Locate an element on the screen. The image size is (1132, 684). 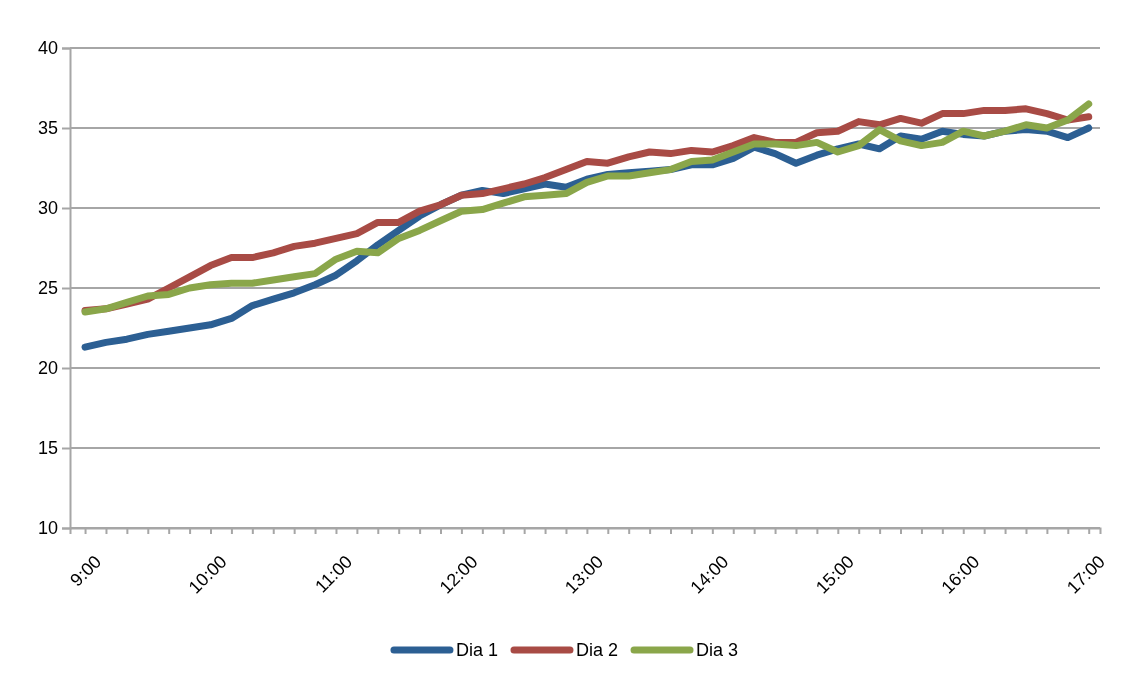
y-tick-label: 35 is located at coordinates (47, 128).